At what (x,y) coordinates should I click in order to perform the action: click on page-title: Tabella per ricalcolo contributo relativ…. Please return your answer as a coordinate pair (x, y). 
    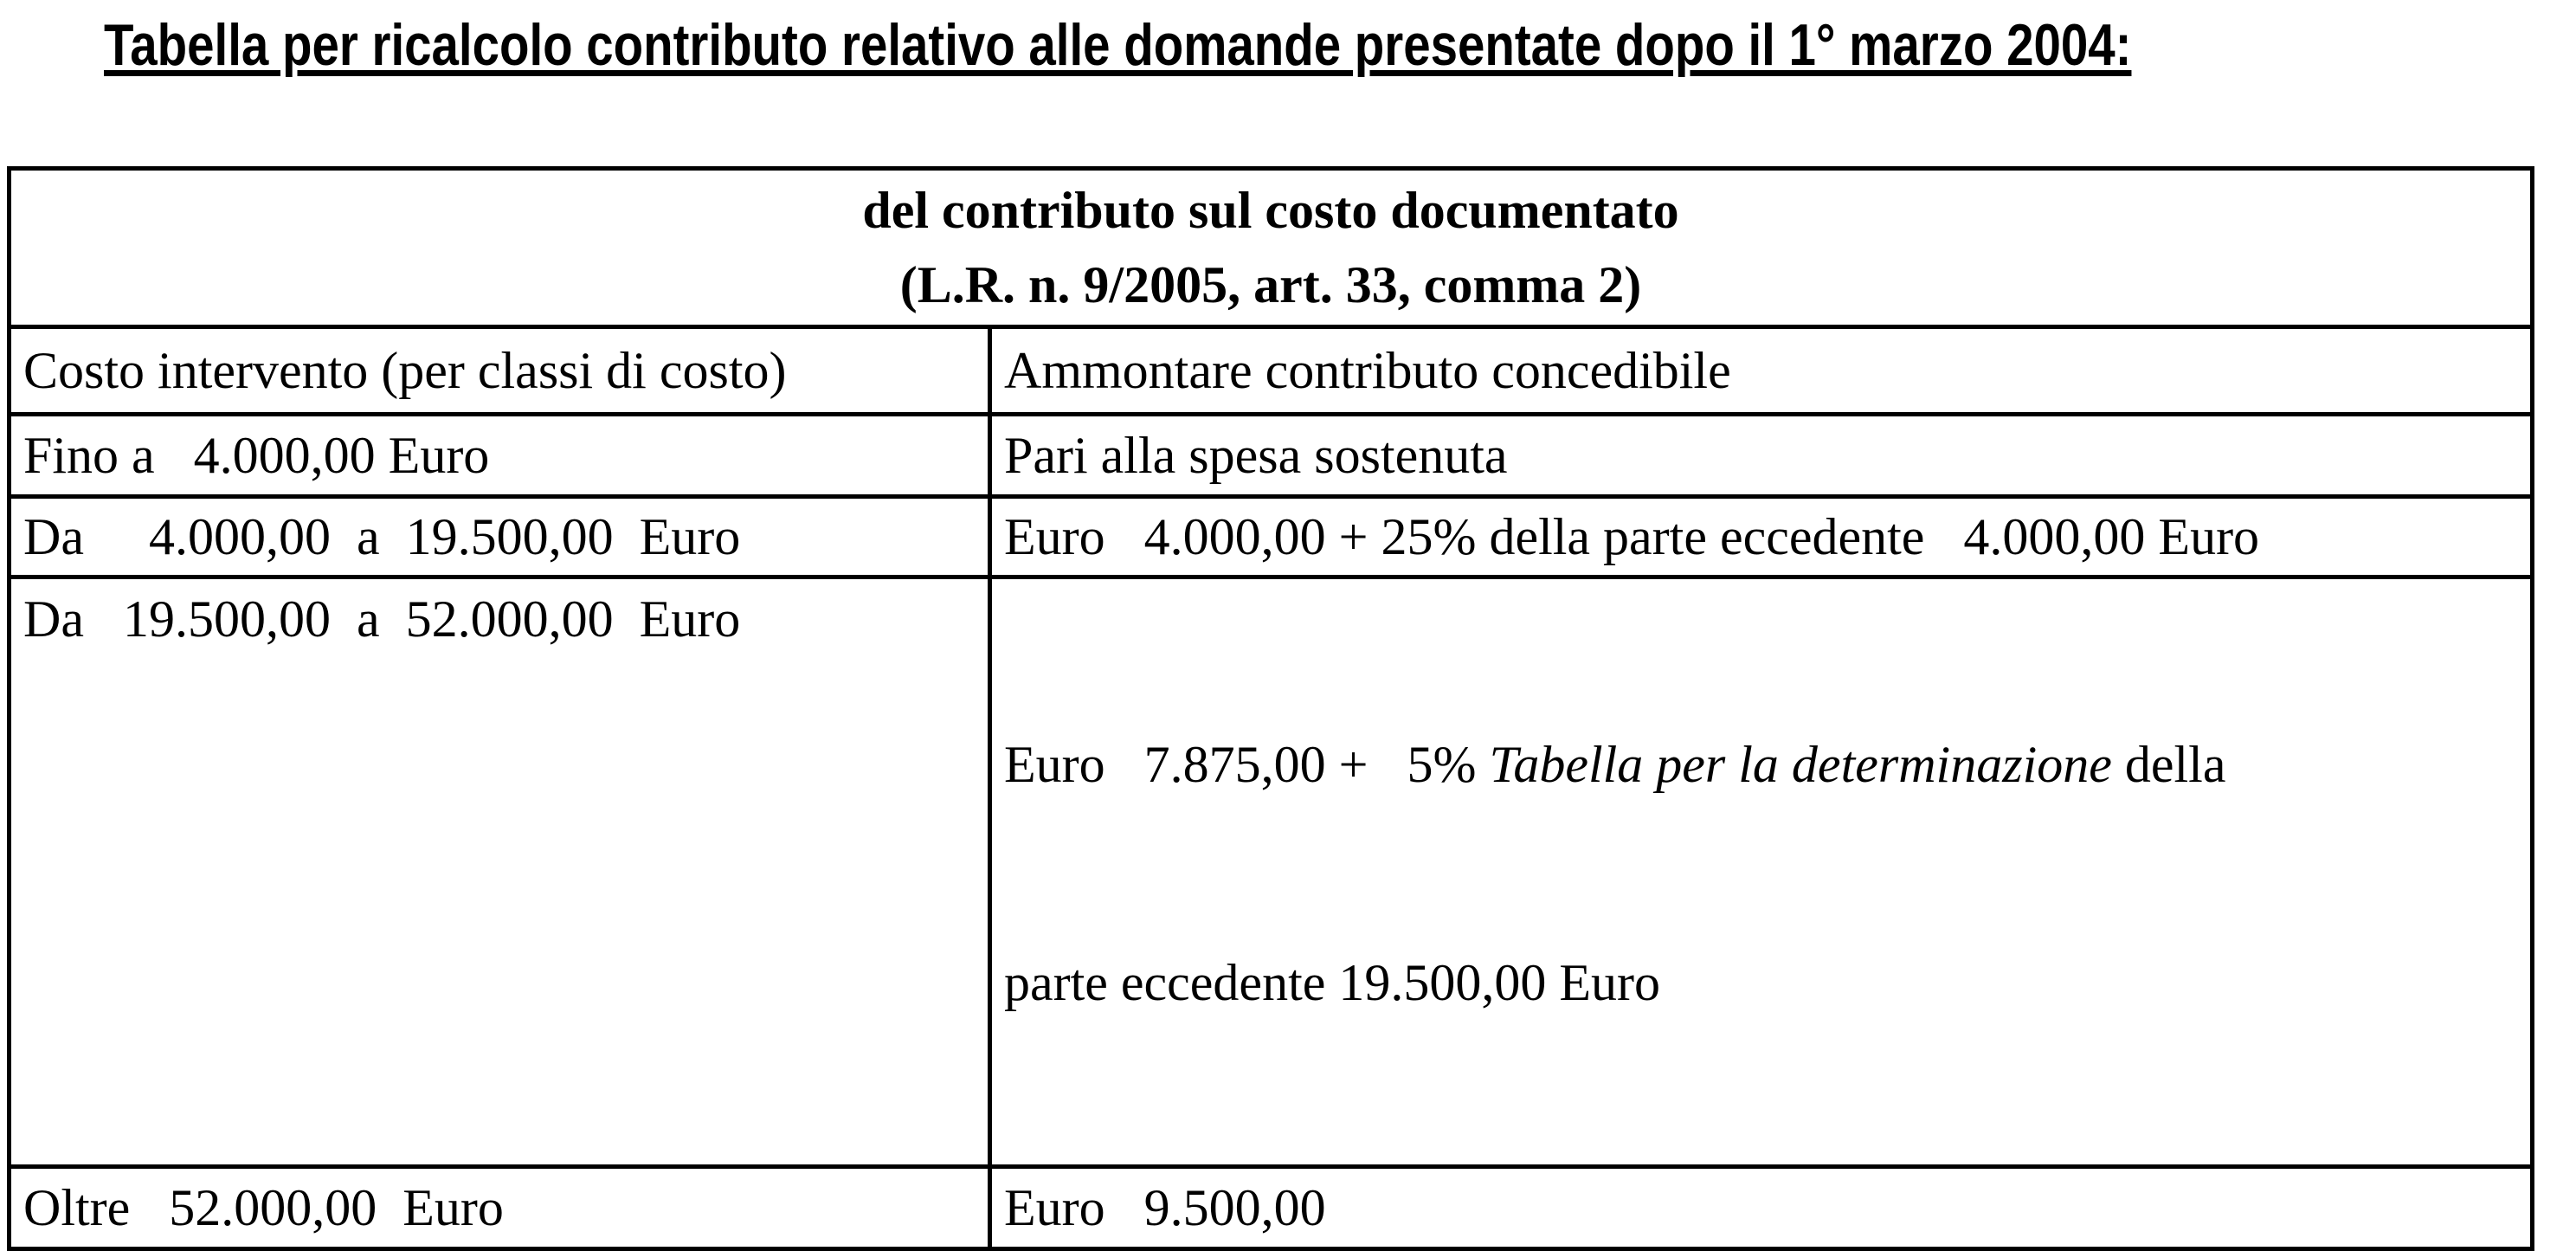
    Looking at the image, I should click on (1118, 45).